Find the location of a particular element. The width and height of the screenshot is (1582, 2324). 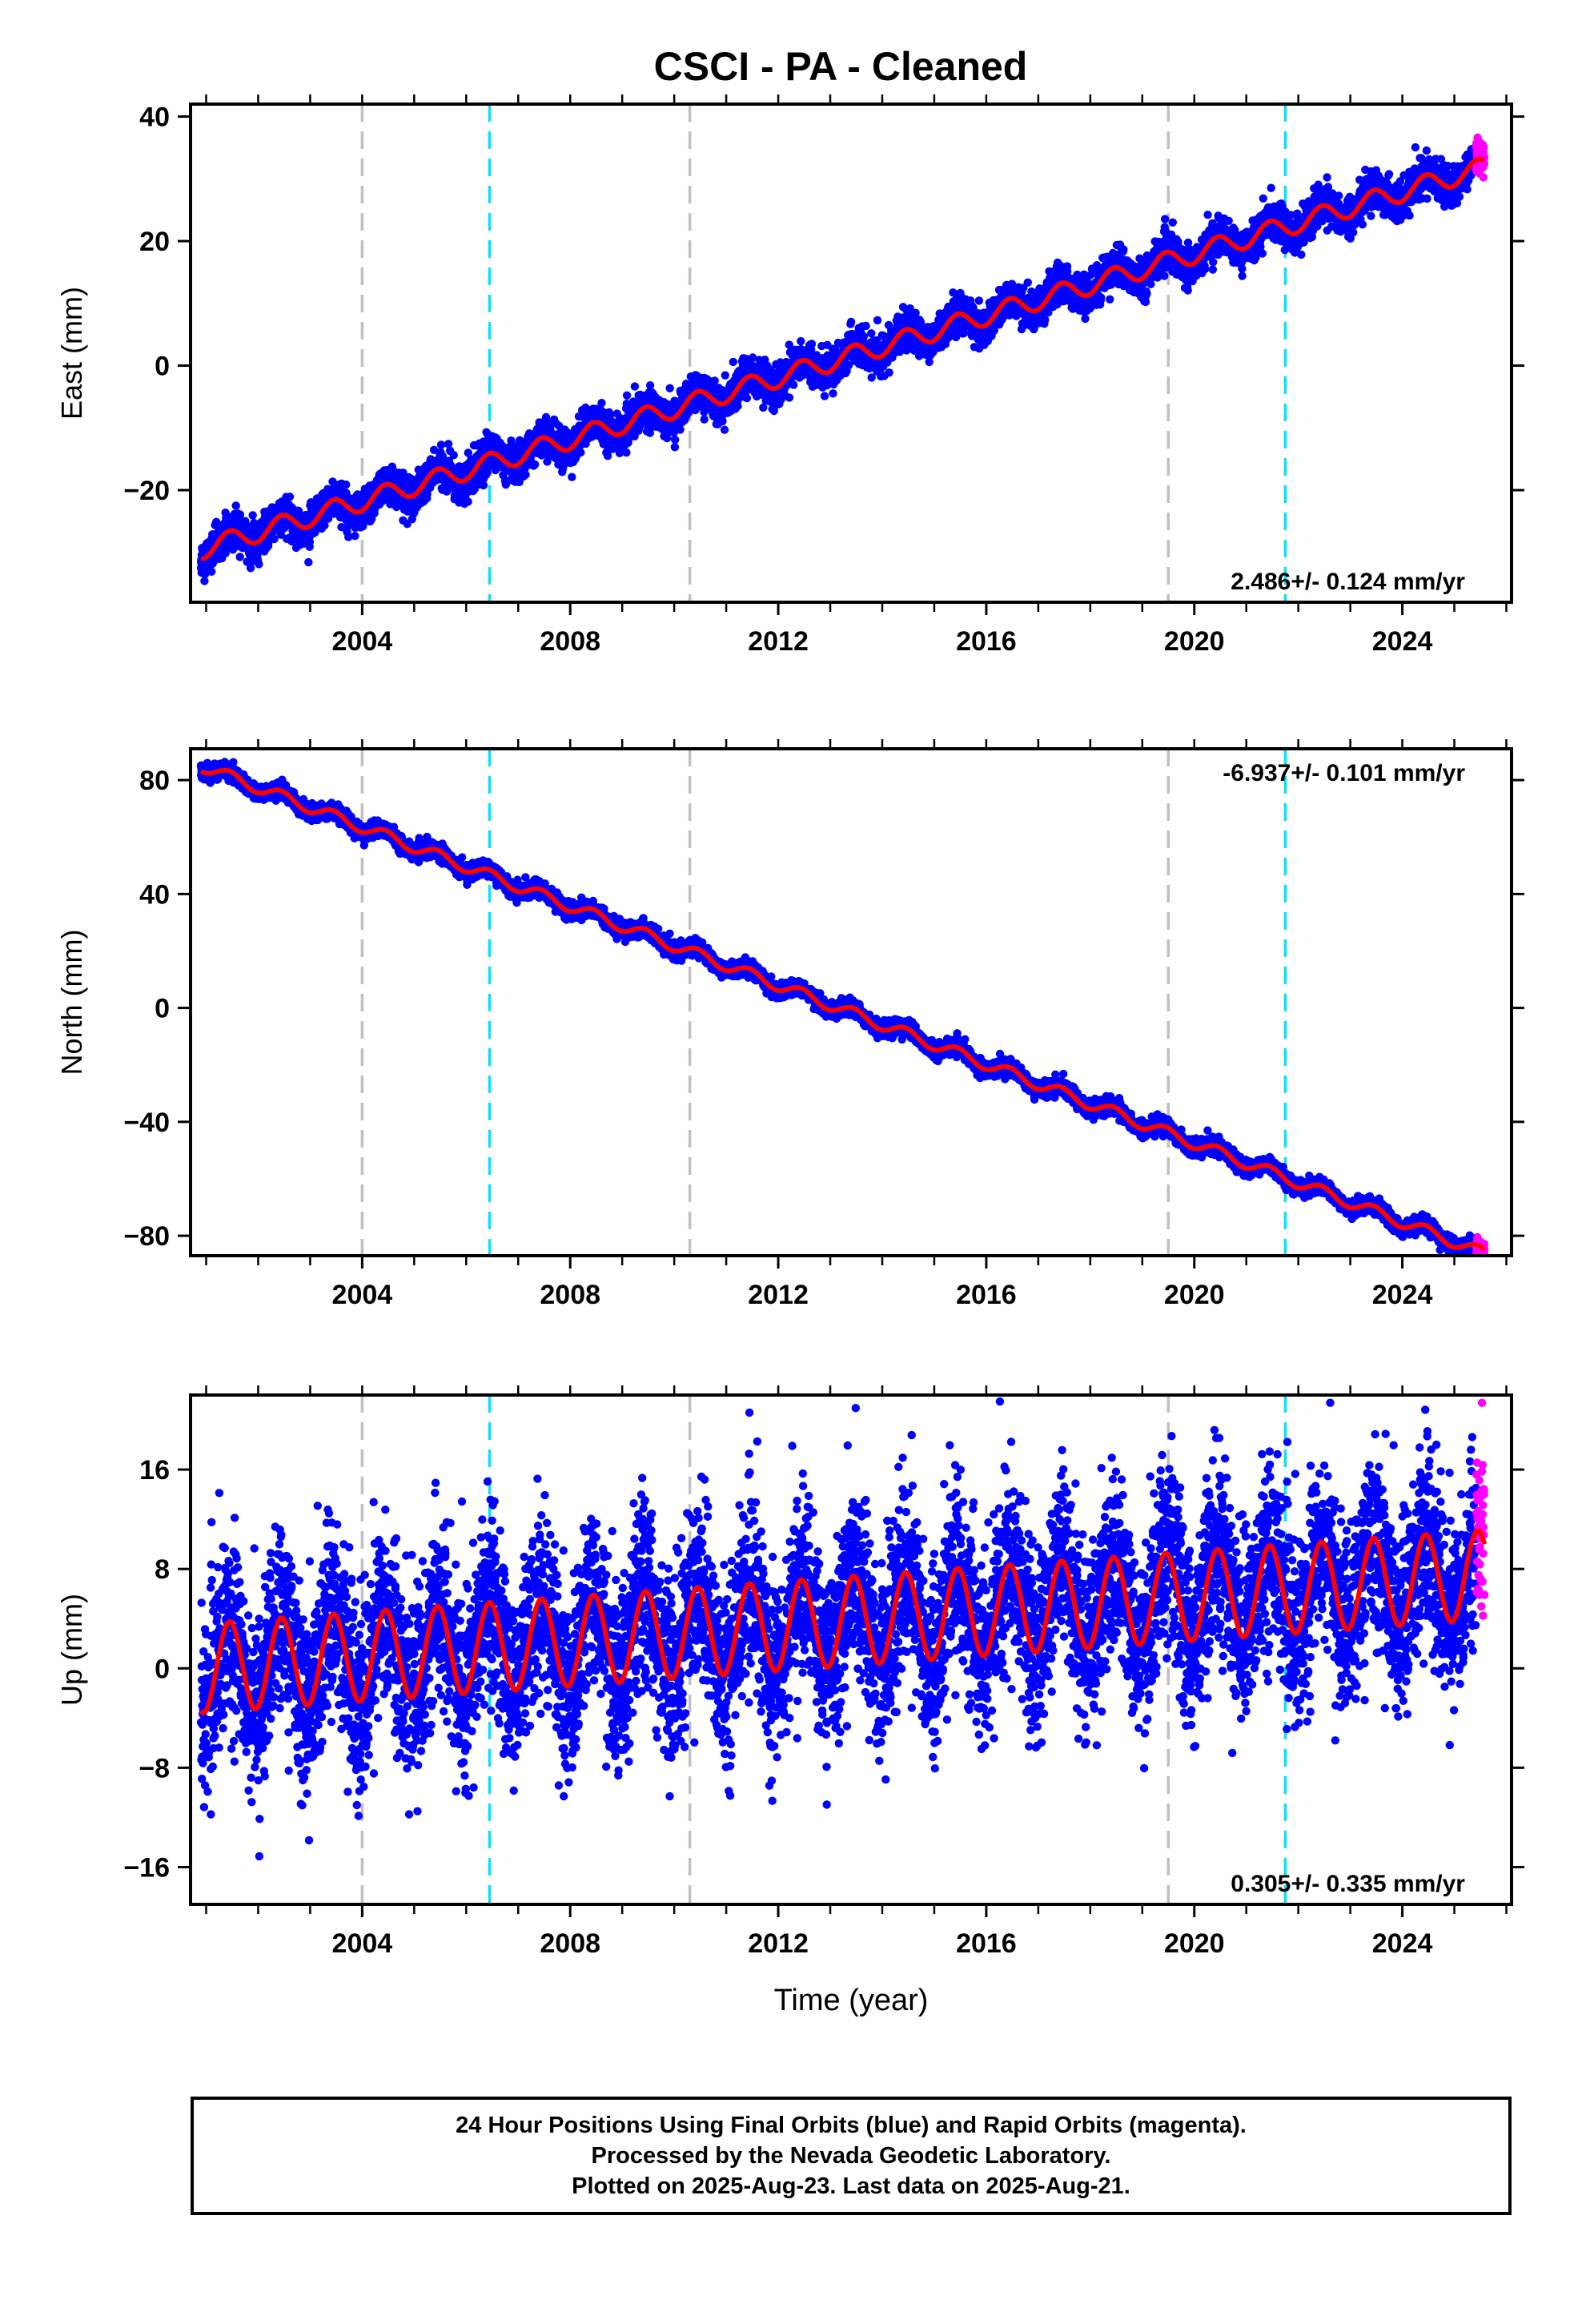

figure-title: CSCI - PA - Cleaned is located at coordinates (841, 66).